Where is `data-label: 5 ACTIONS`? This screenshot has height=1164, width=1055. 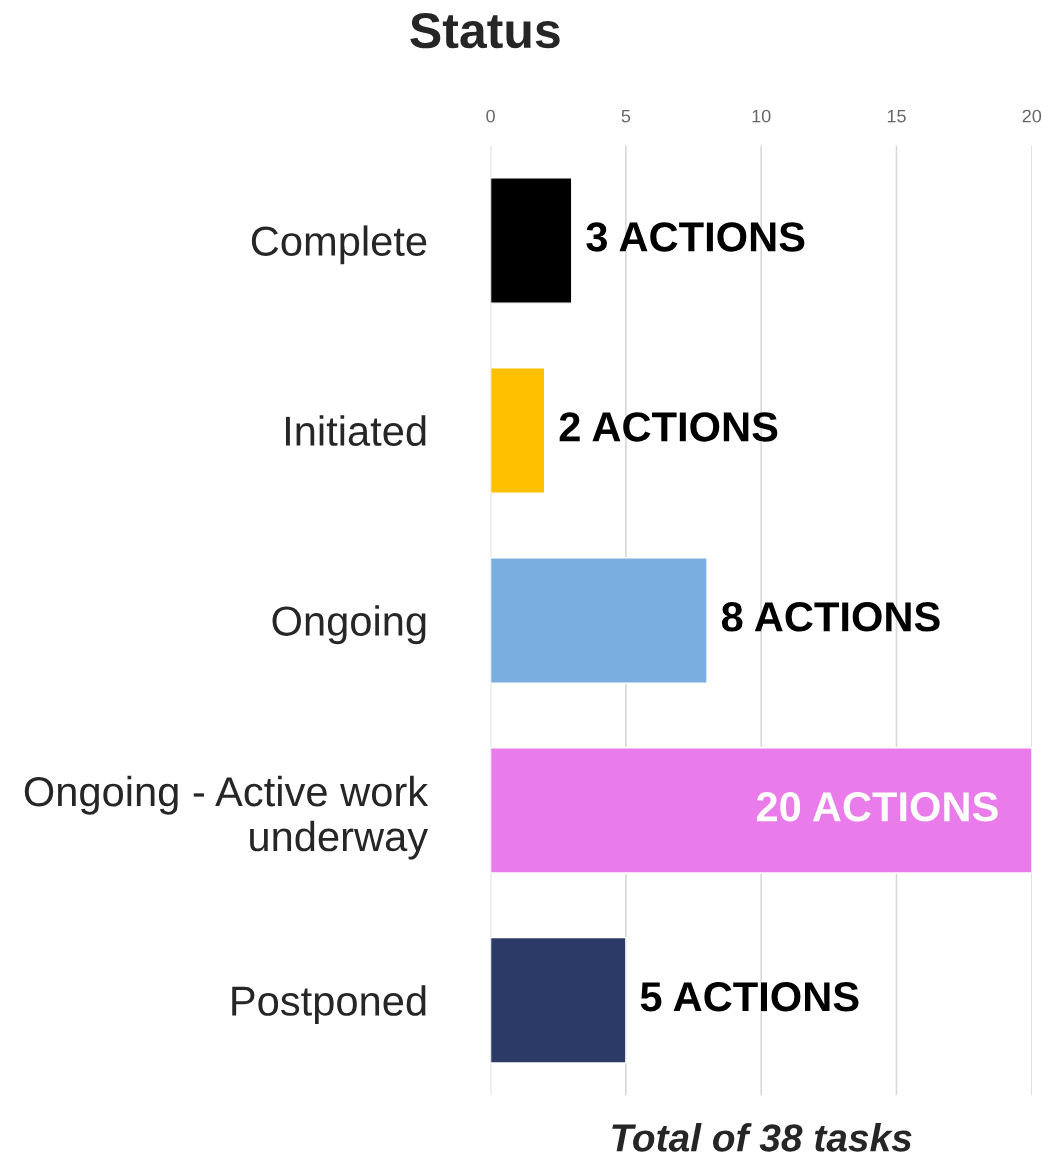 data-label: 5 ACTIONS is located at coordinates (749, 997).